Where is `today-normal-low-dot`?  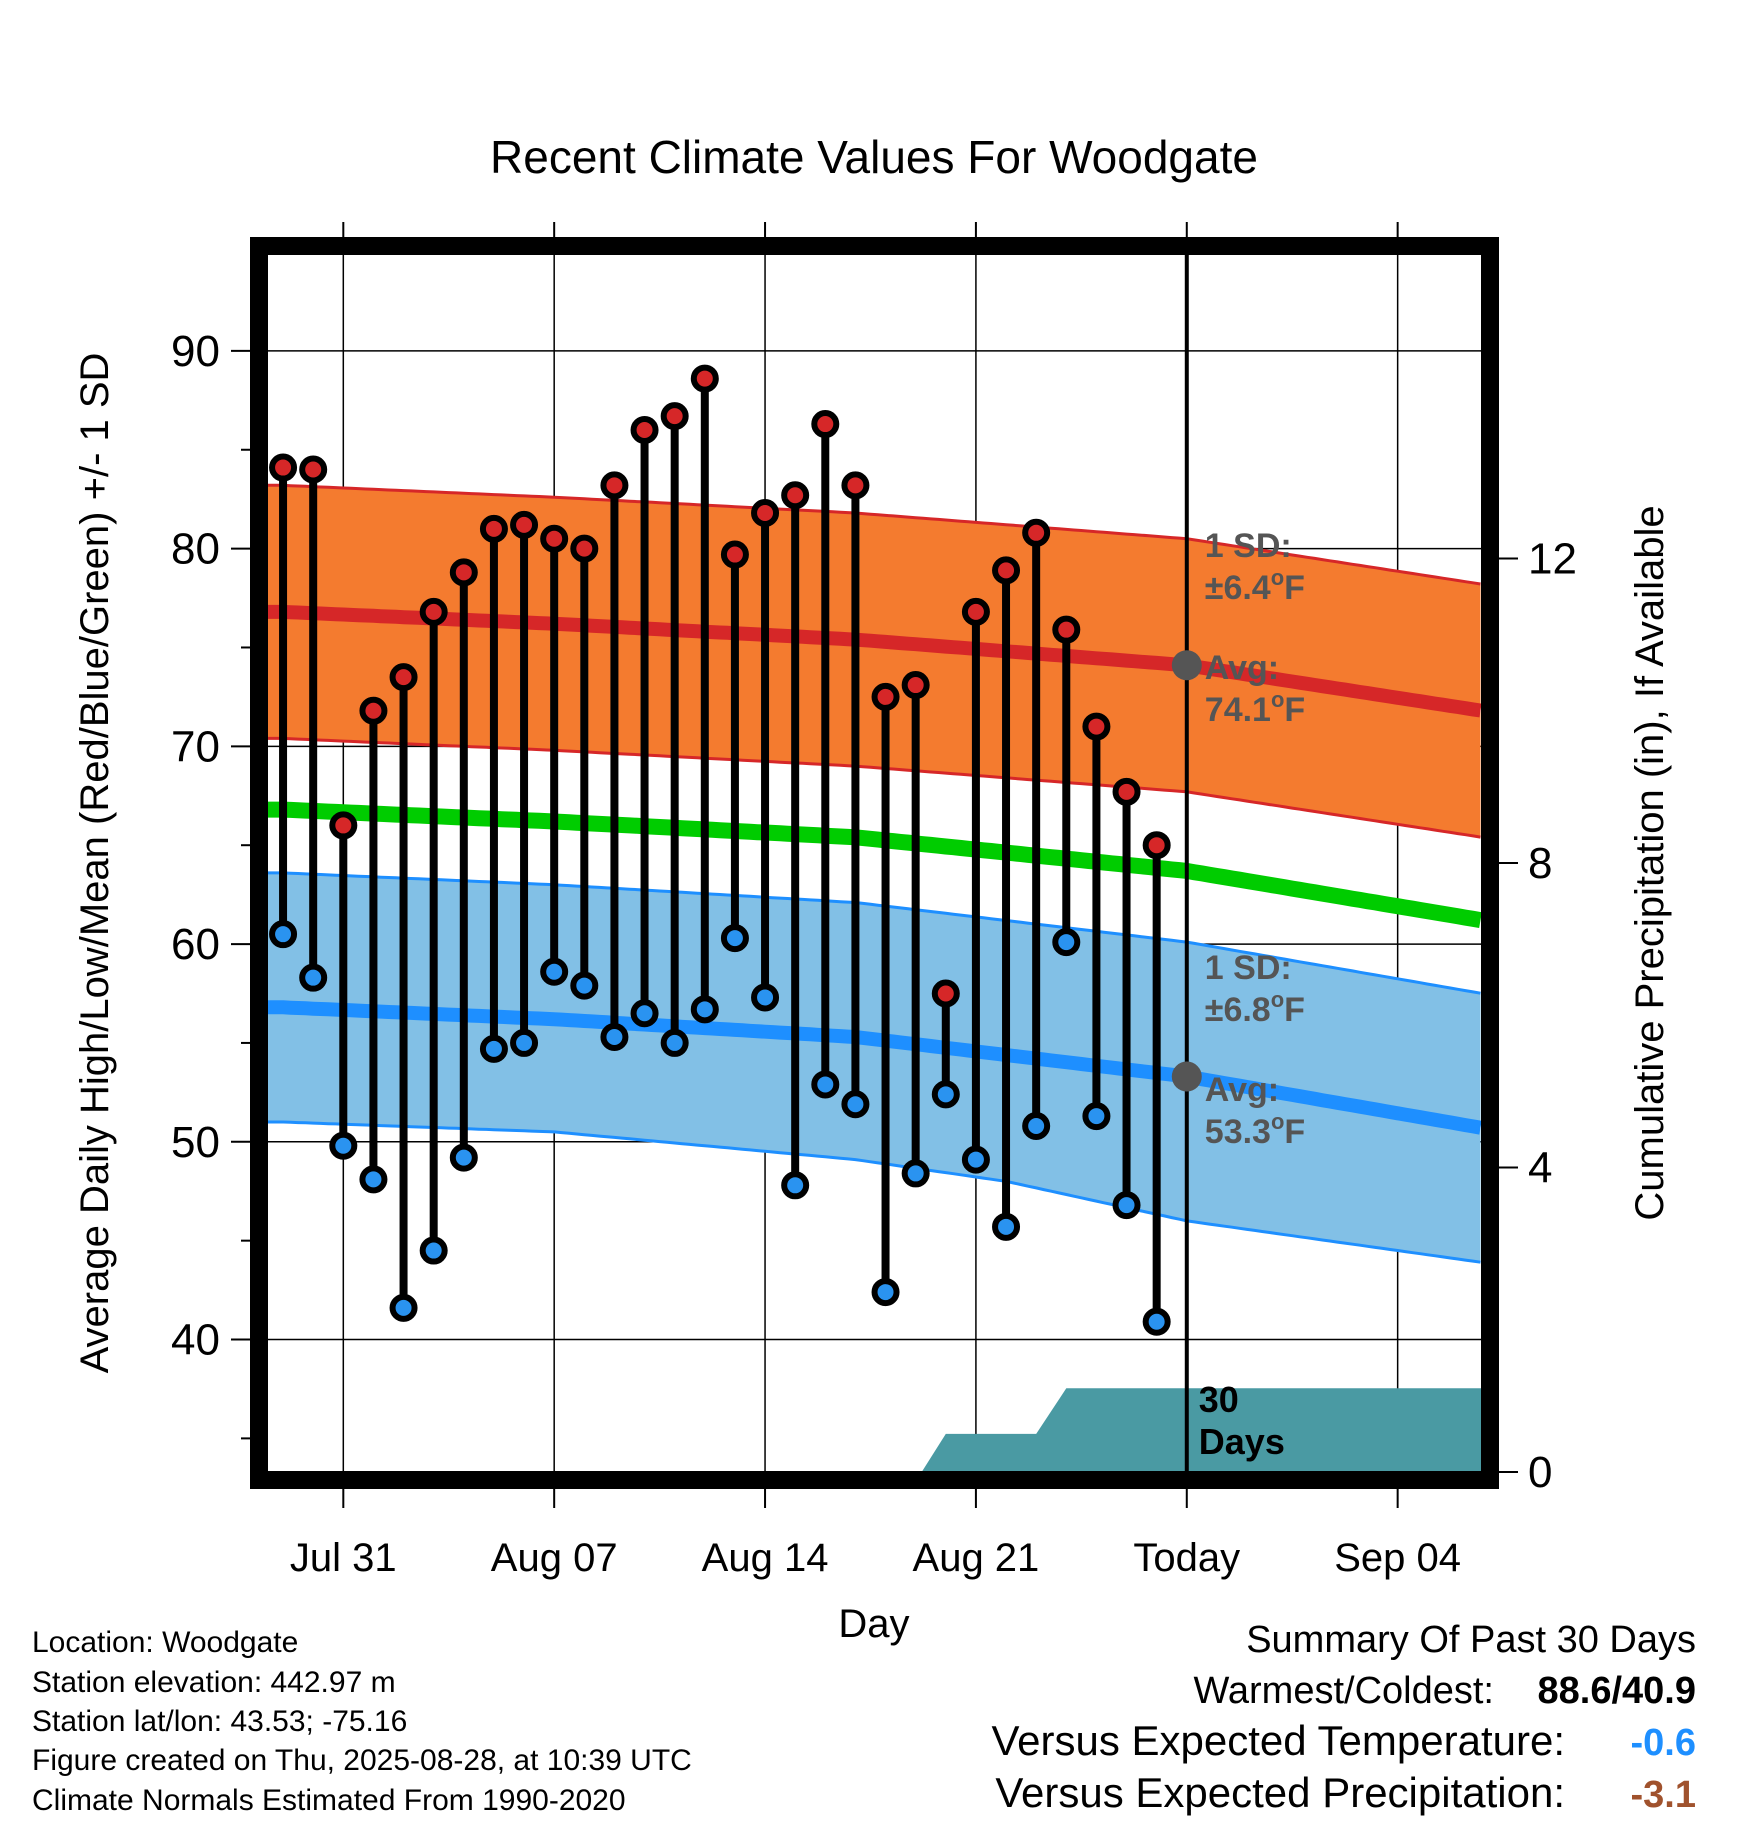 today-normal-low-dot is located at coordinates (1186, 1076).